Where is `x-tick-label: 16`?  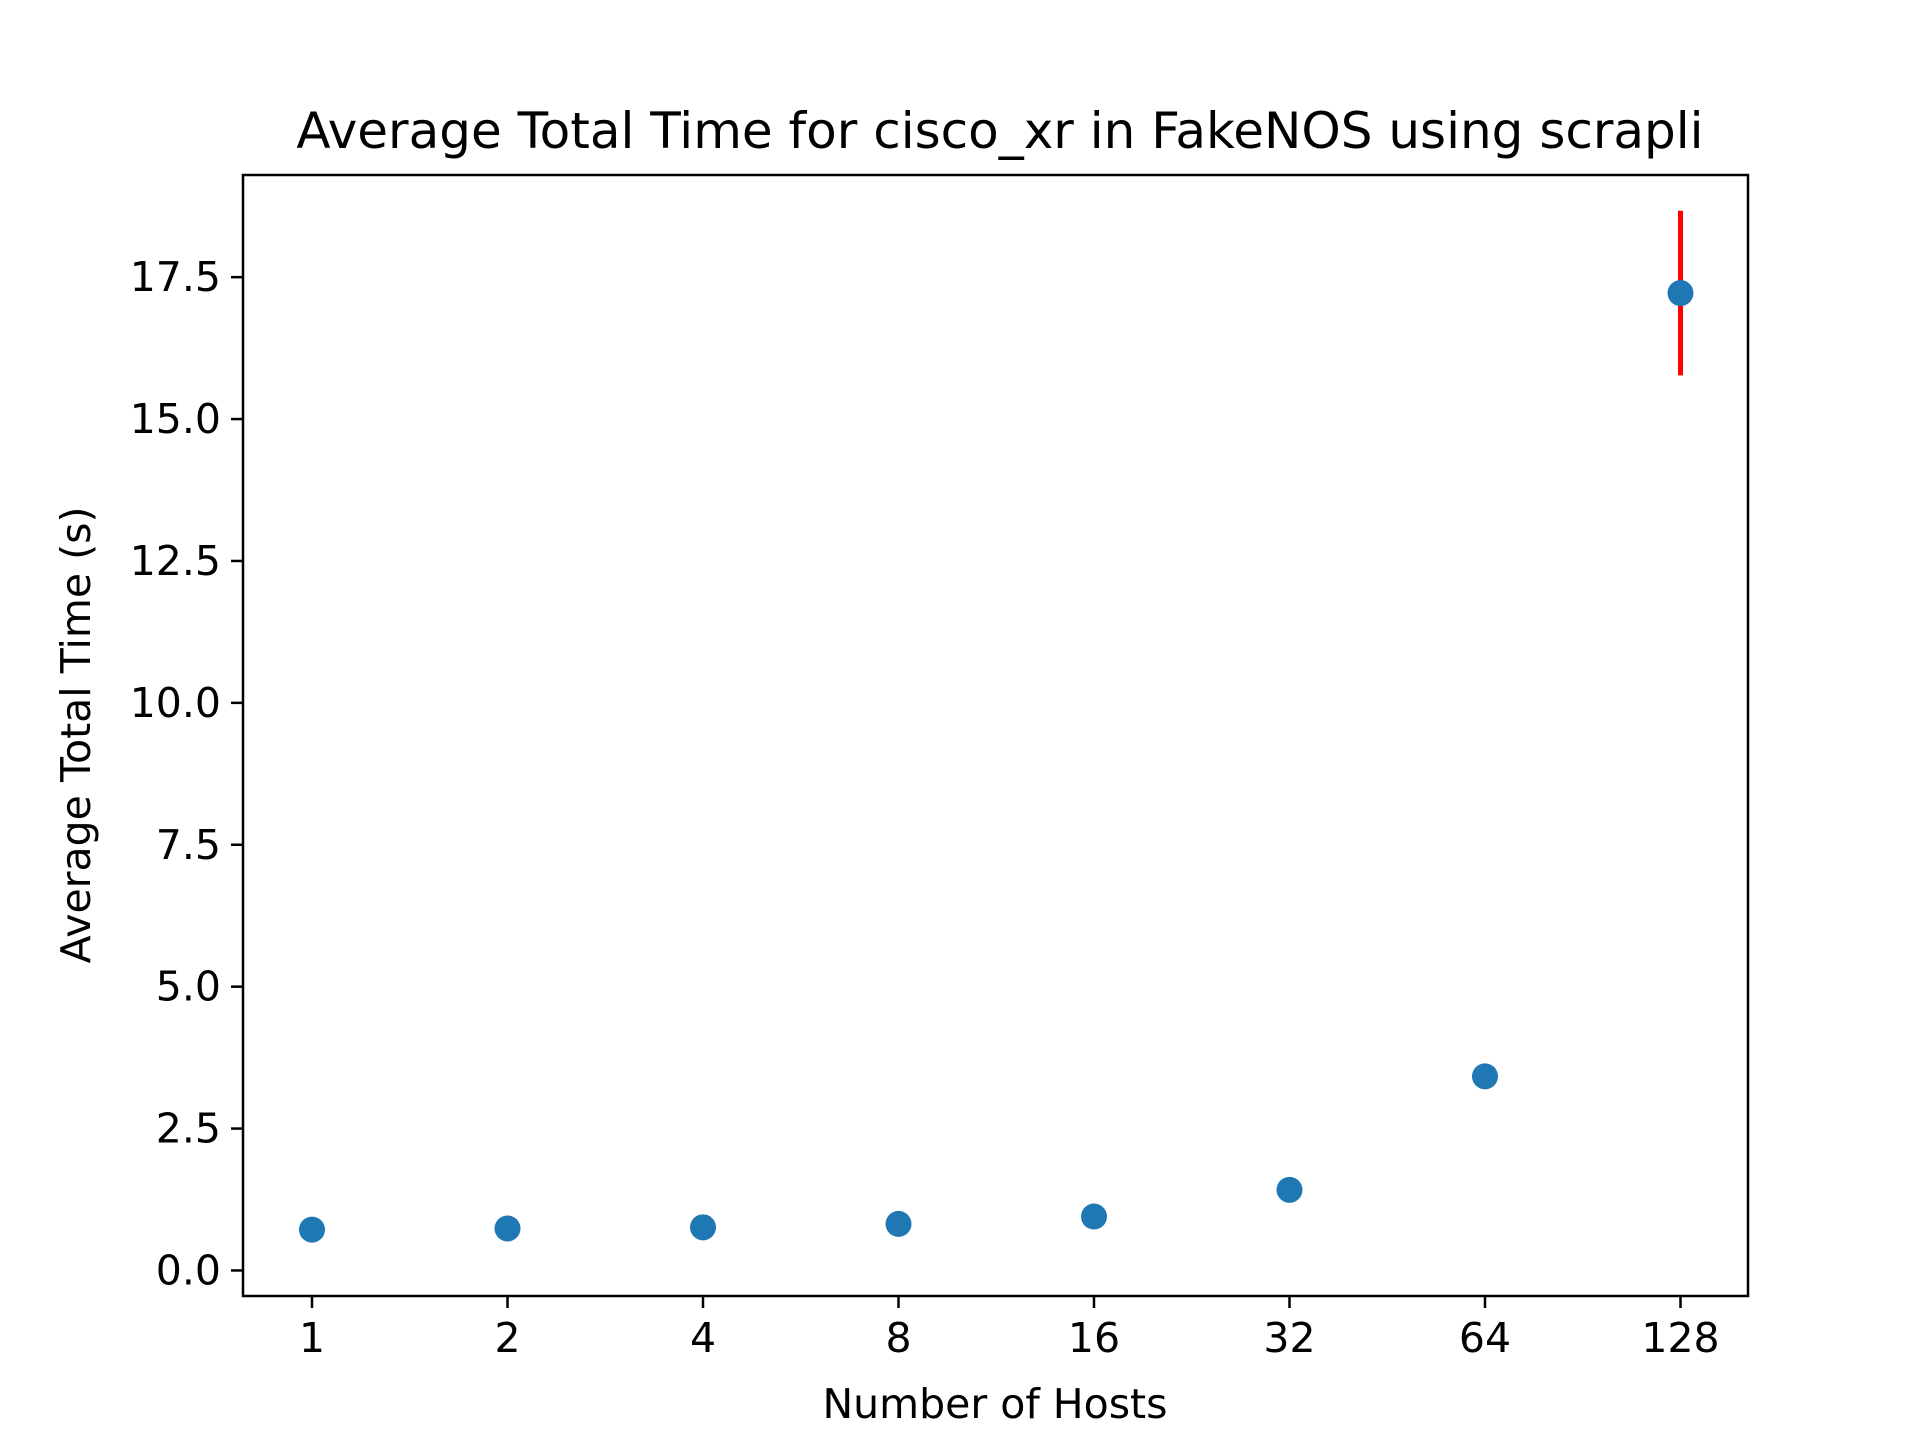 x-tick-label: 16 is located at coordinates (1094, 1338).